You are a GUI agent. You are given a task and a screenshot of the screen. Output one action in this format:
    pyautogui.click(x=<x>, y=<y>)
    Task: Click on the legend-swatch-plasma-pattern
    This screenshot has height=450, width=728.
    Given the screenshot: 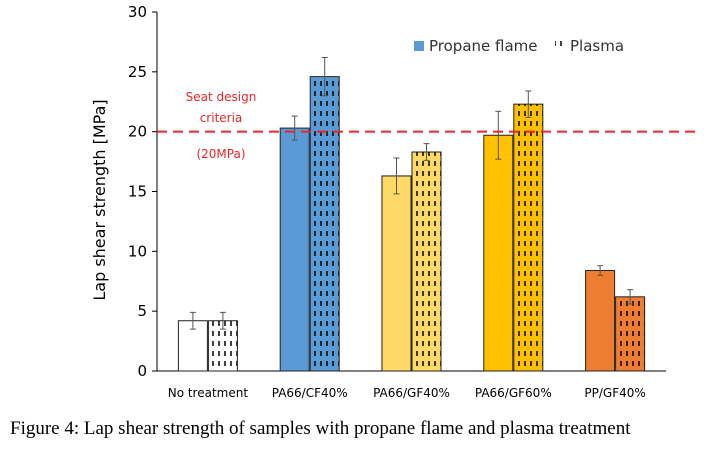 What is the action you would take?
    pyautogui.click(x=560, y=46)
    